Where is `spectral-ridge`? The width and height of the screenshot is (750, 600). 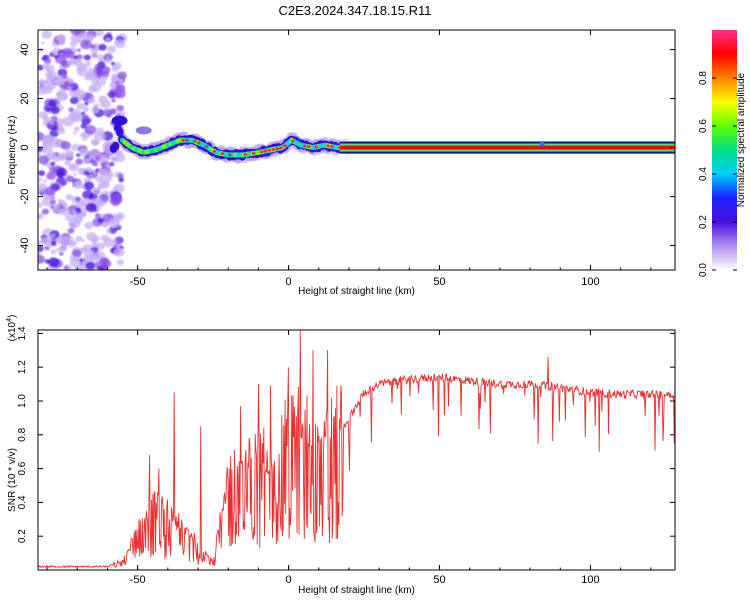 spectral-ridge is located at coordinates (228, 139).